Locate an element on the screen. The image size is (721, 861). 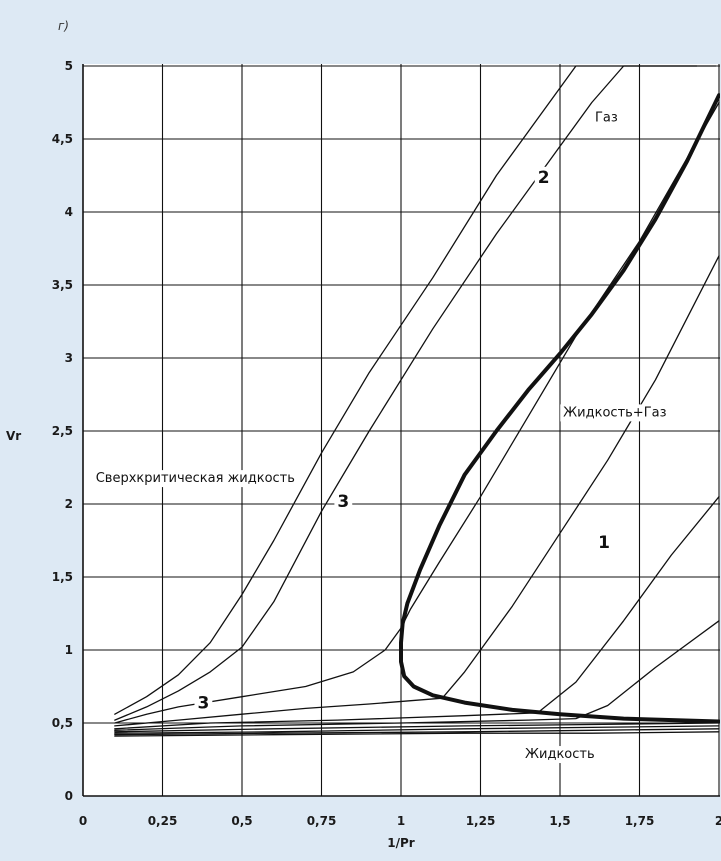
y-tick-label-8: 4 is located at coordinates (69, 212).